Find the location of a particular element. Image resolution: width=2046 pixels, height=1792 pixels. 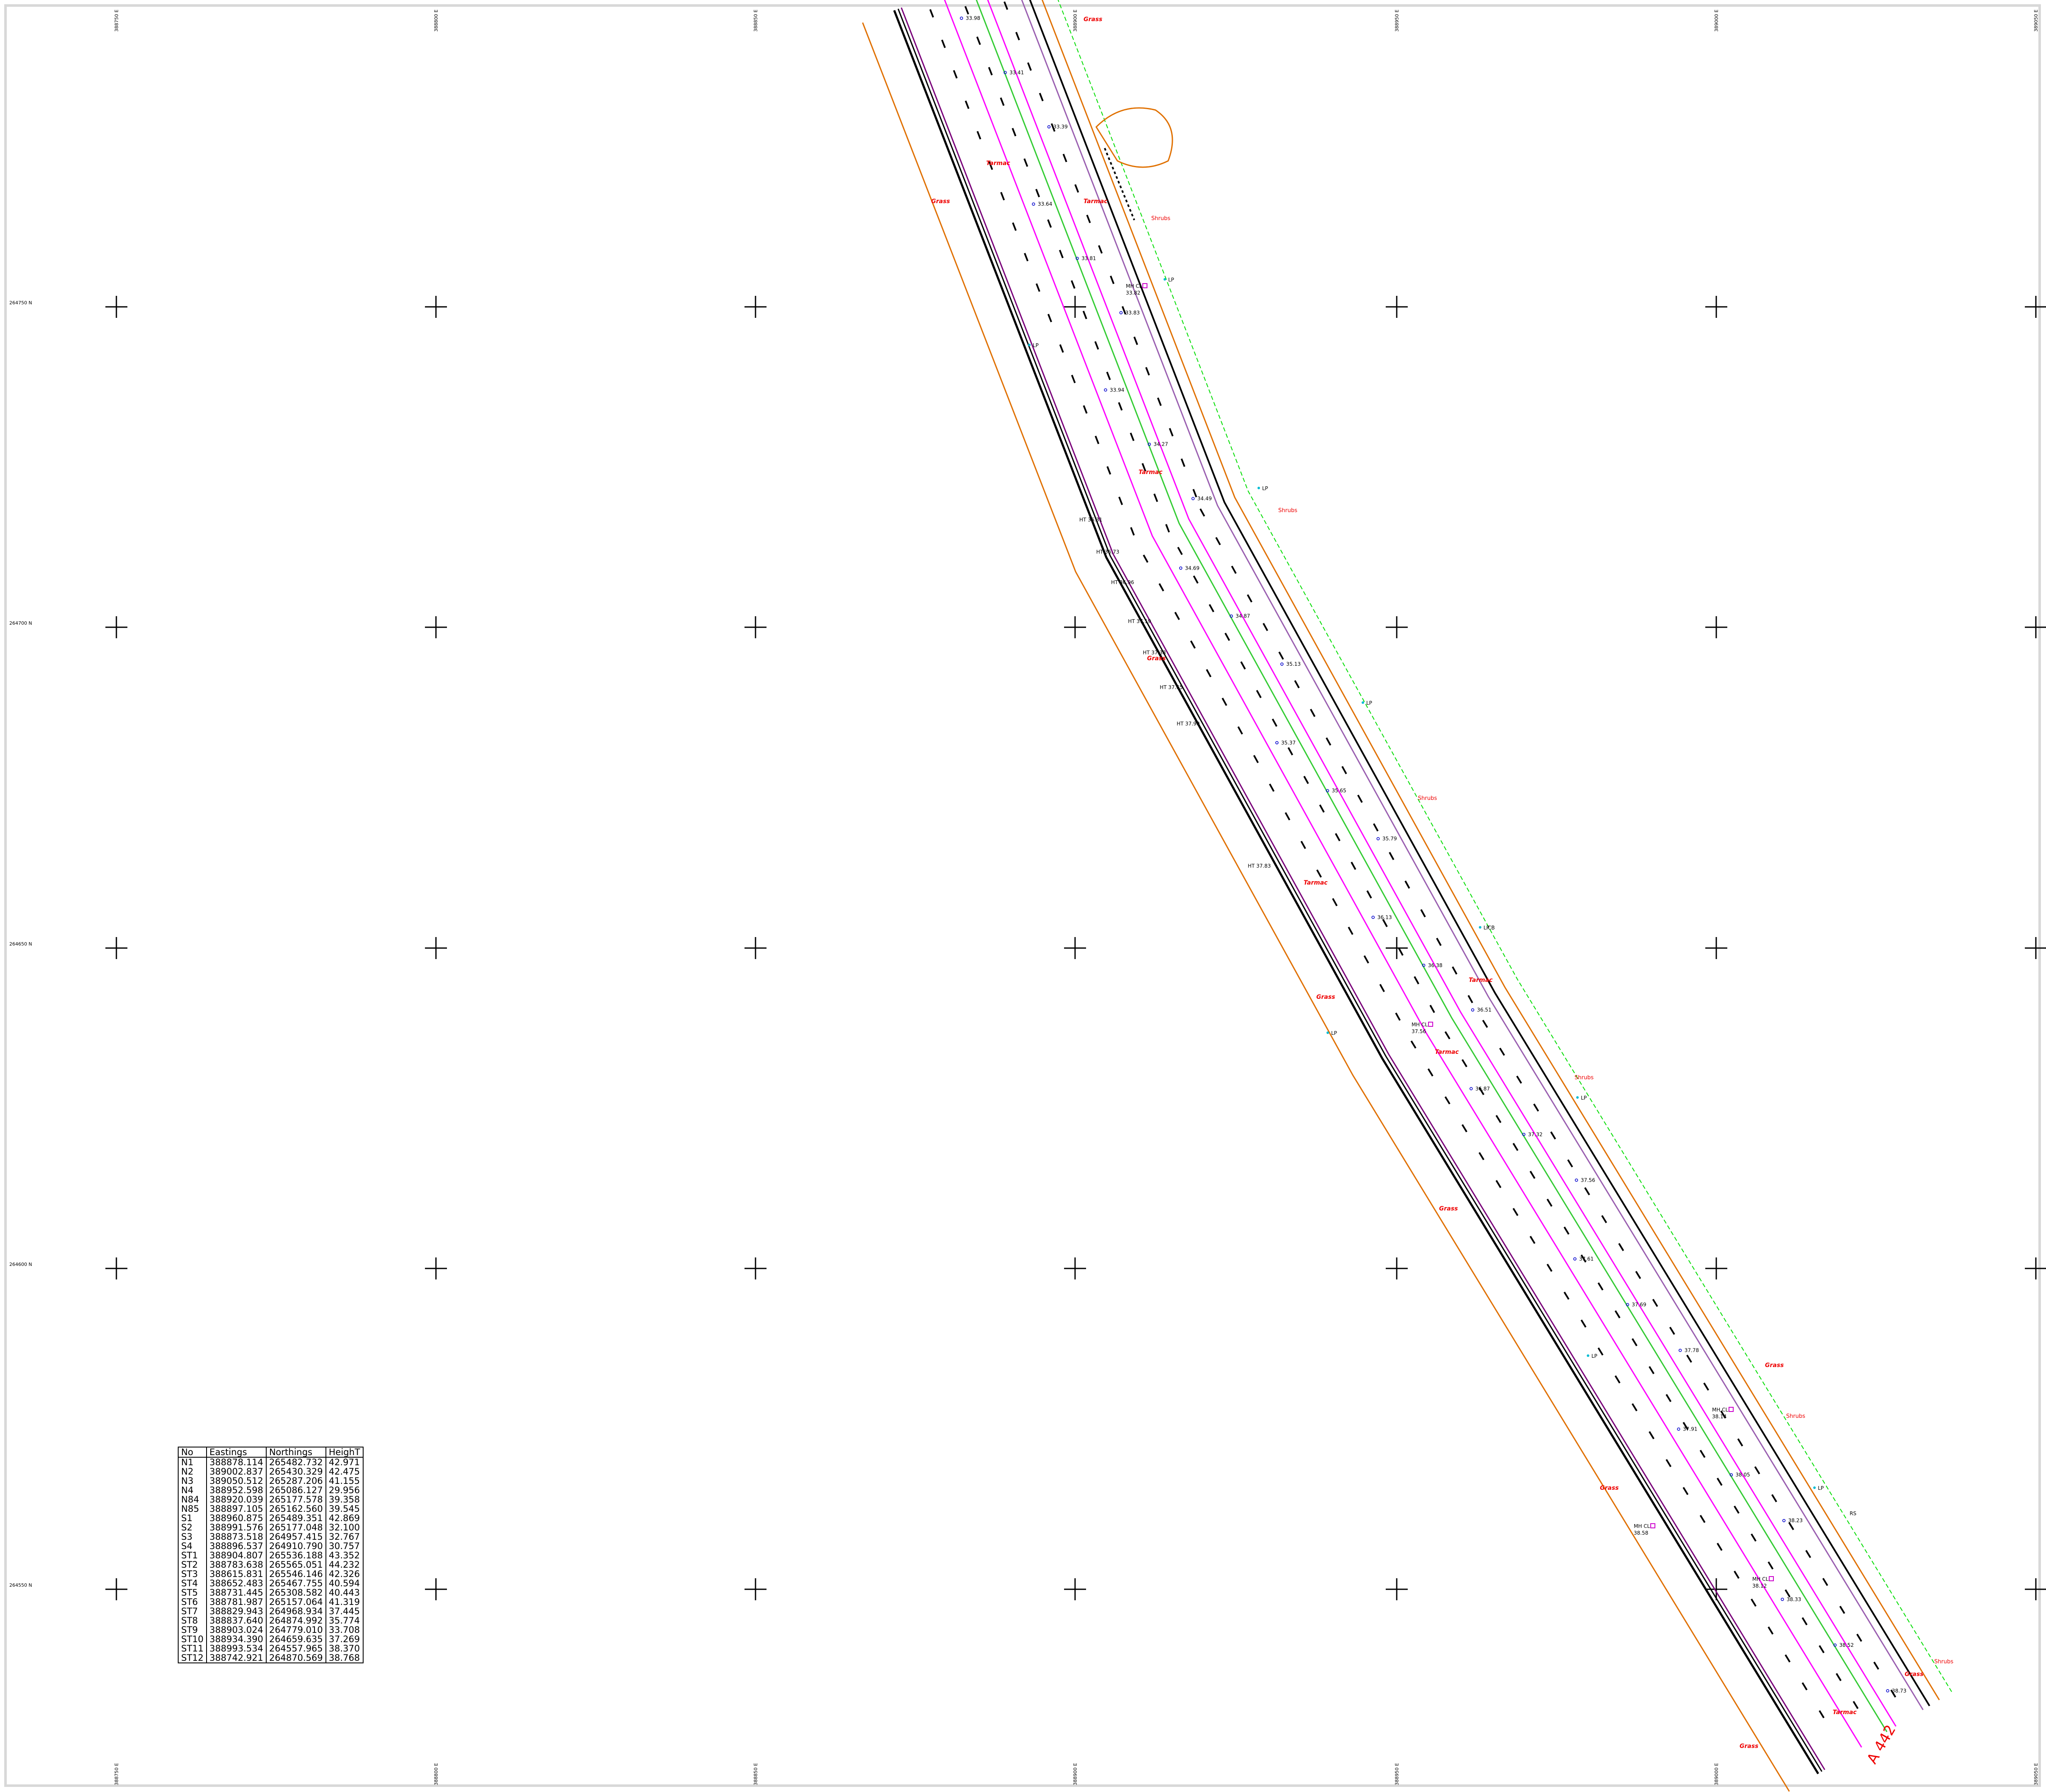

spot-height-label: 38.33 is located at coordinates (1794, 1599).